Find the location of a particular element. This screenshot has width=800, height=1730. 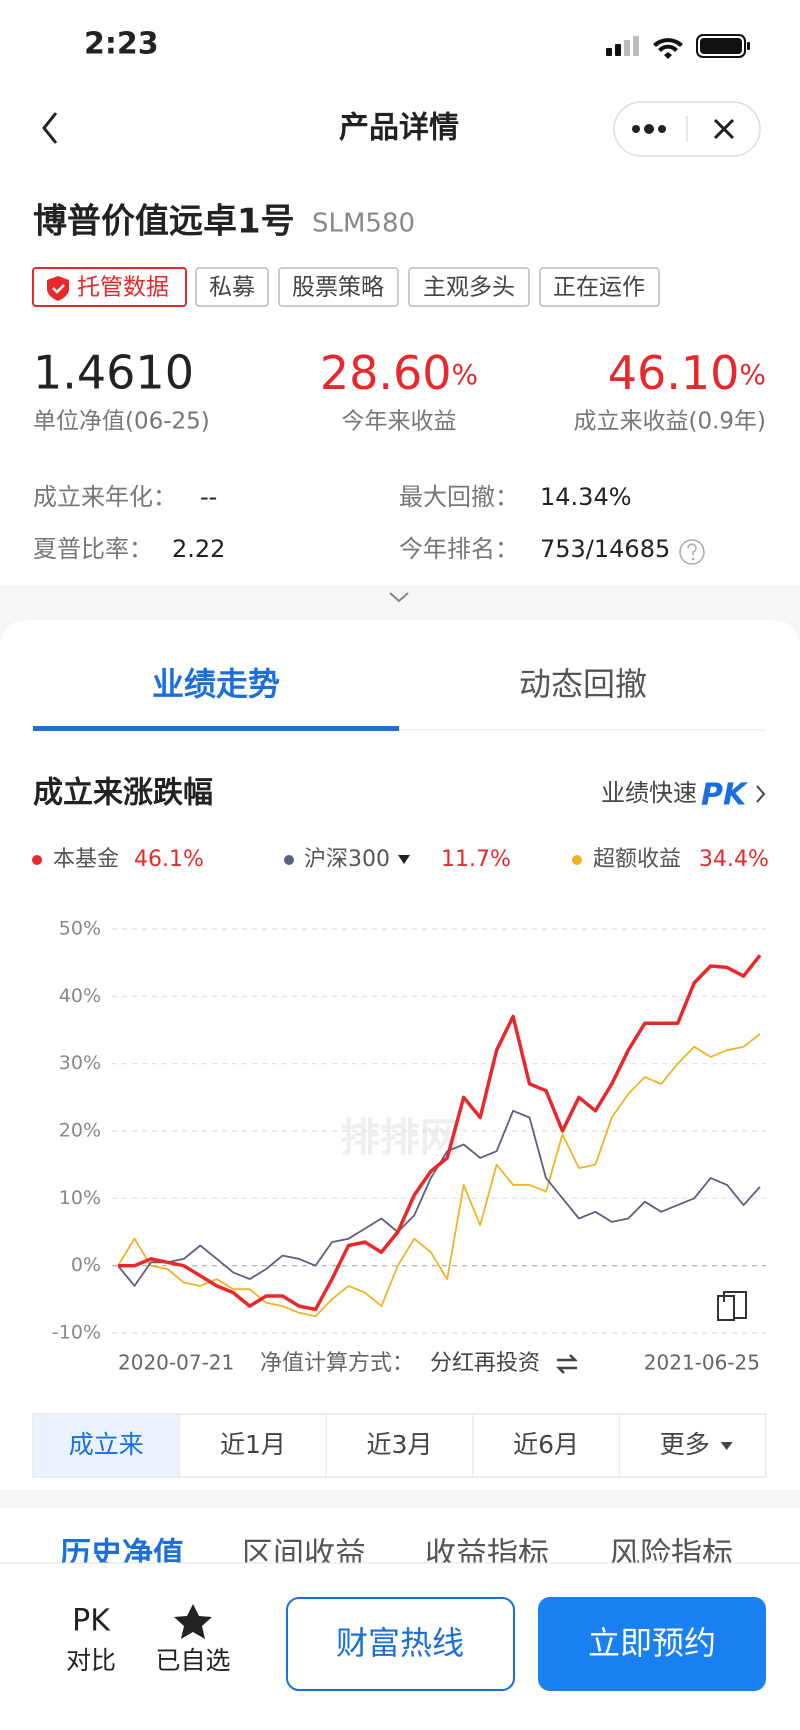

watch-label: 已自选 is located at coordinates (192, 1660).